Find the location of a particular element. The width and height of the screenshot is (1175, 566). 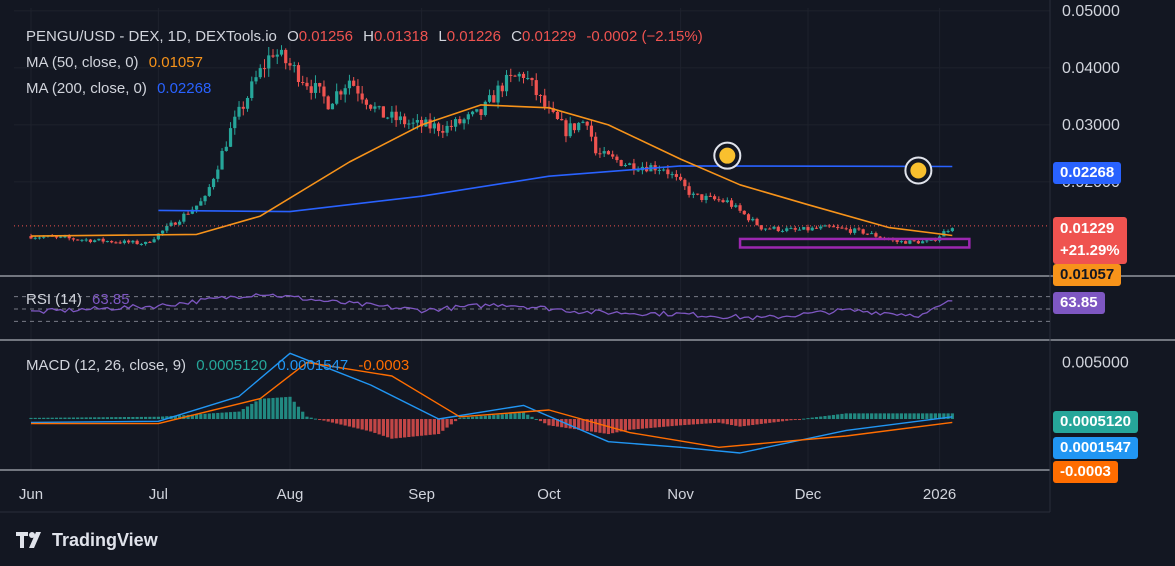

close-value: 0.01229 is located at coordinates (549, 36).